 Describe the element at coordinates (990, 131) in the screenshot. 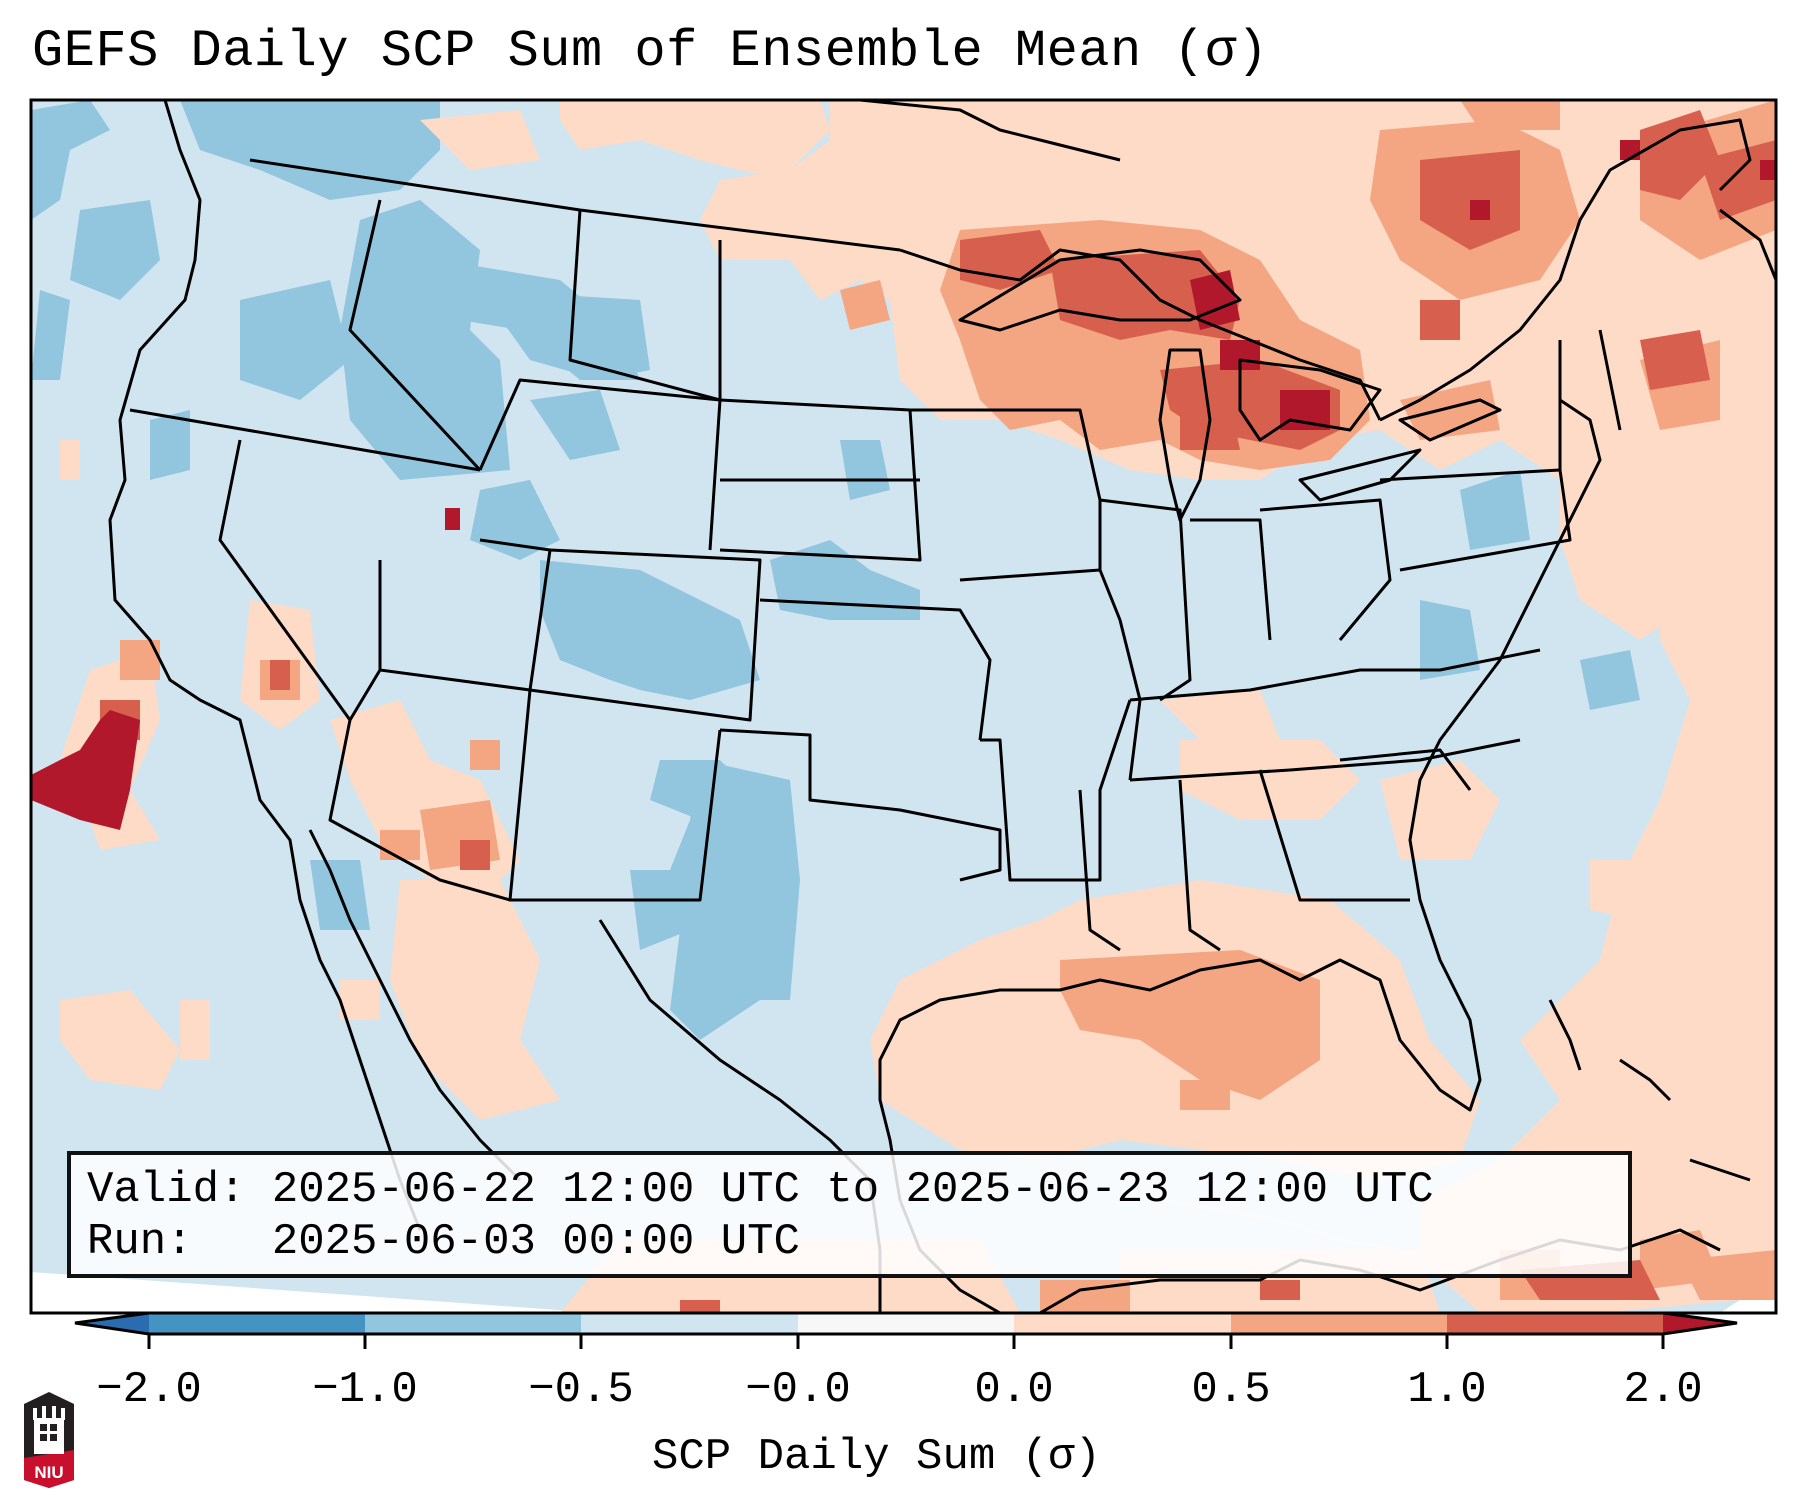

I see `canada-border-north` at that location.